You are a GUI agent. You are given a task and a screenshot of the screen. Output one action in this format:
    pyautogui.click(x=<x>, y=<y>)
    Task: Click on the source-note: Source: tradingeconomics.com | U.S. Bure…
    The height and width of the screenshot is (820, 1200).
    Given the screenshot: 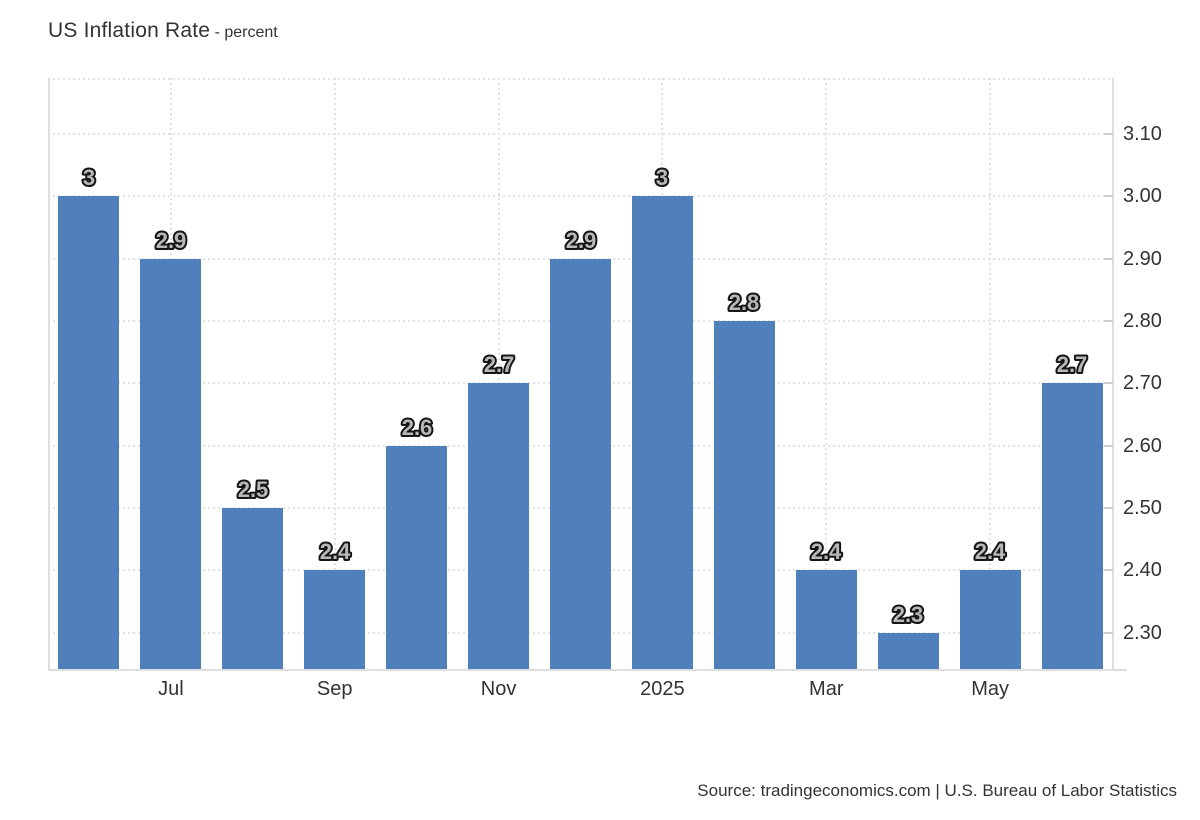 What is the action you would take?
    pyautogui.click(x=937, y=790)
    